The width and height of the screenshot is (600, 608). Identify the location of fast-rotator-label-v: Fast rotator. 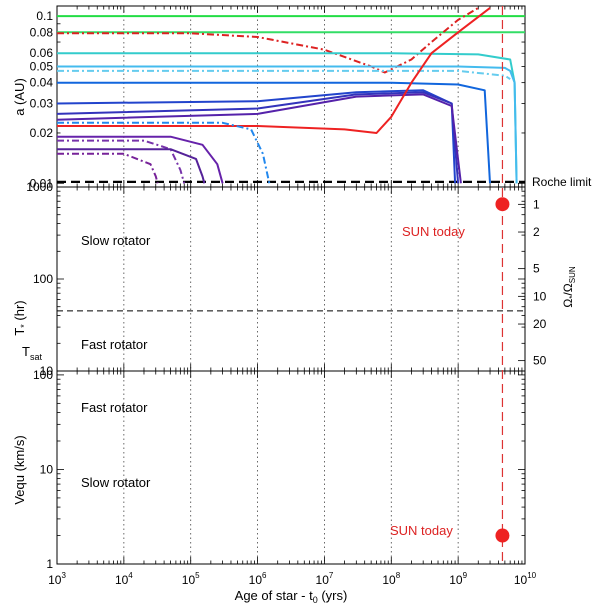
(114, 407).